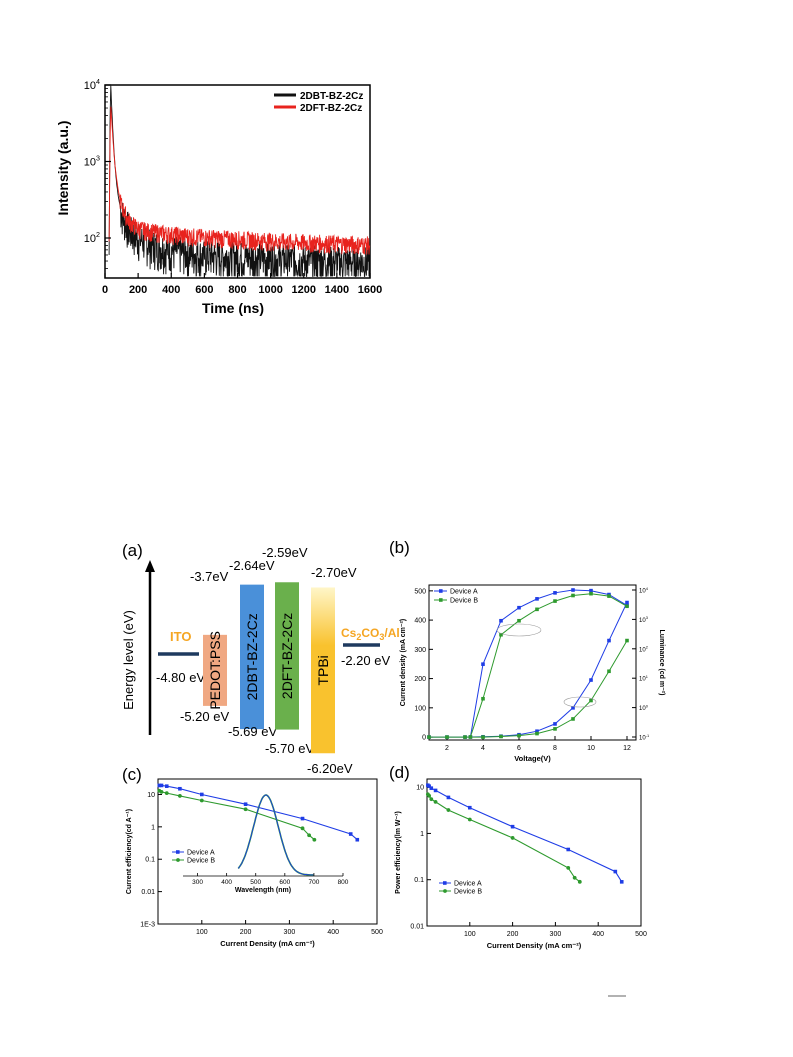 This screenshot has height=1057, width=793. Describe the element at coordinates (377, 932) in the screenshot. I see `ce-xtick-label: 500` at that location.